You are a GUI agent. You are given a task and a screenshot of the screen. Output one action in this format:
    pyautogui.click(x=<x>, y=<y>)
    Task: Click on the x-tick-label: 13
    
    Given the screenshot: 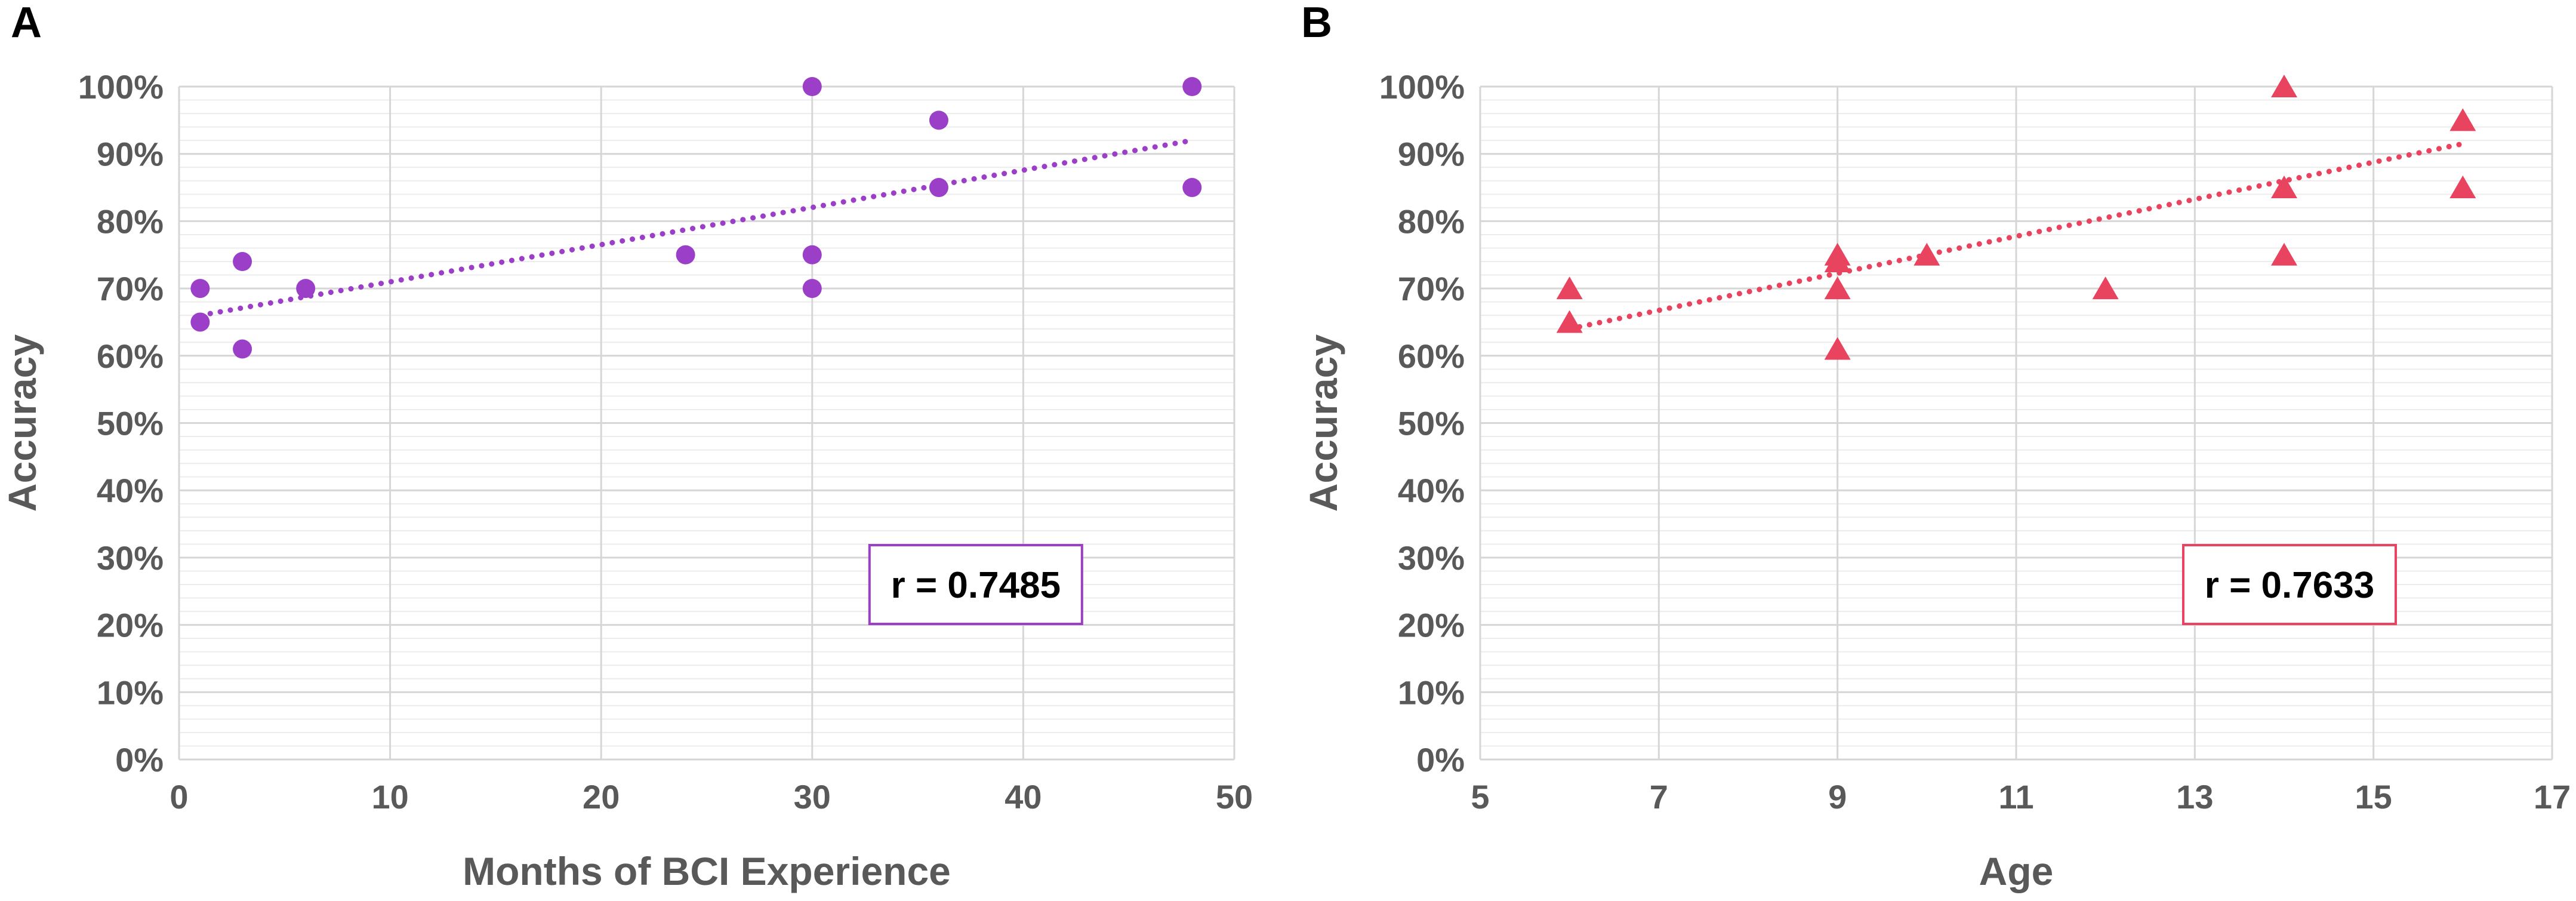 What is the action you would take?
    pyautogui.click(x=2194, y=797)
    